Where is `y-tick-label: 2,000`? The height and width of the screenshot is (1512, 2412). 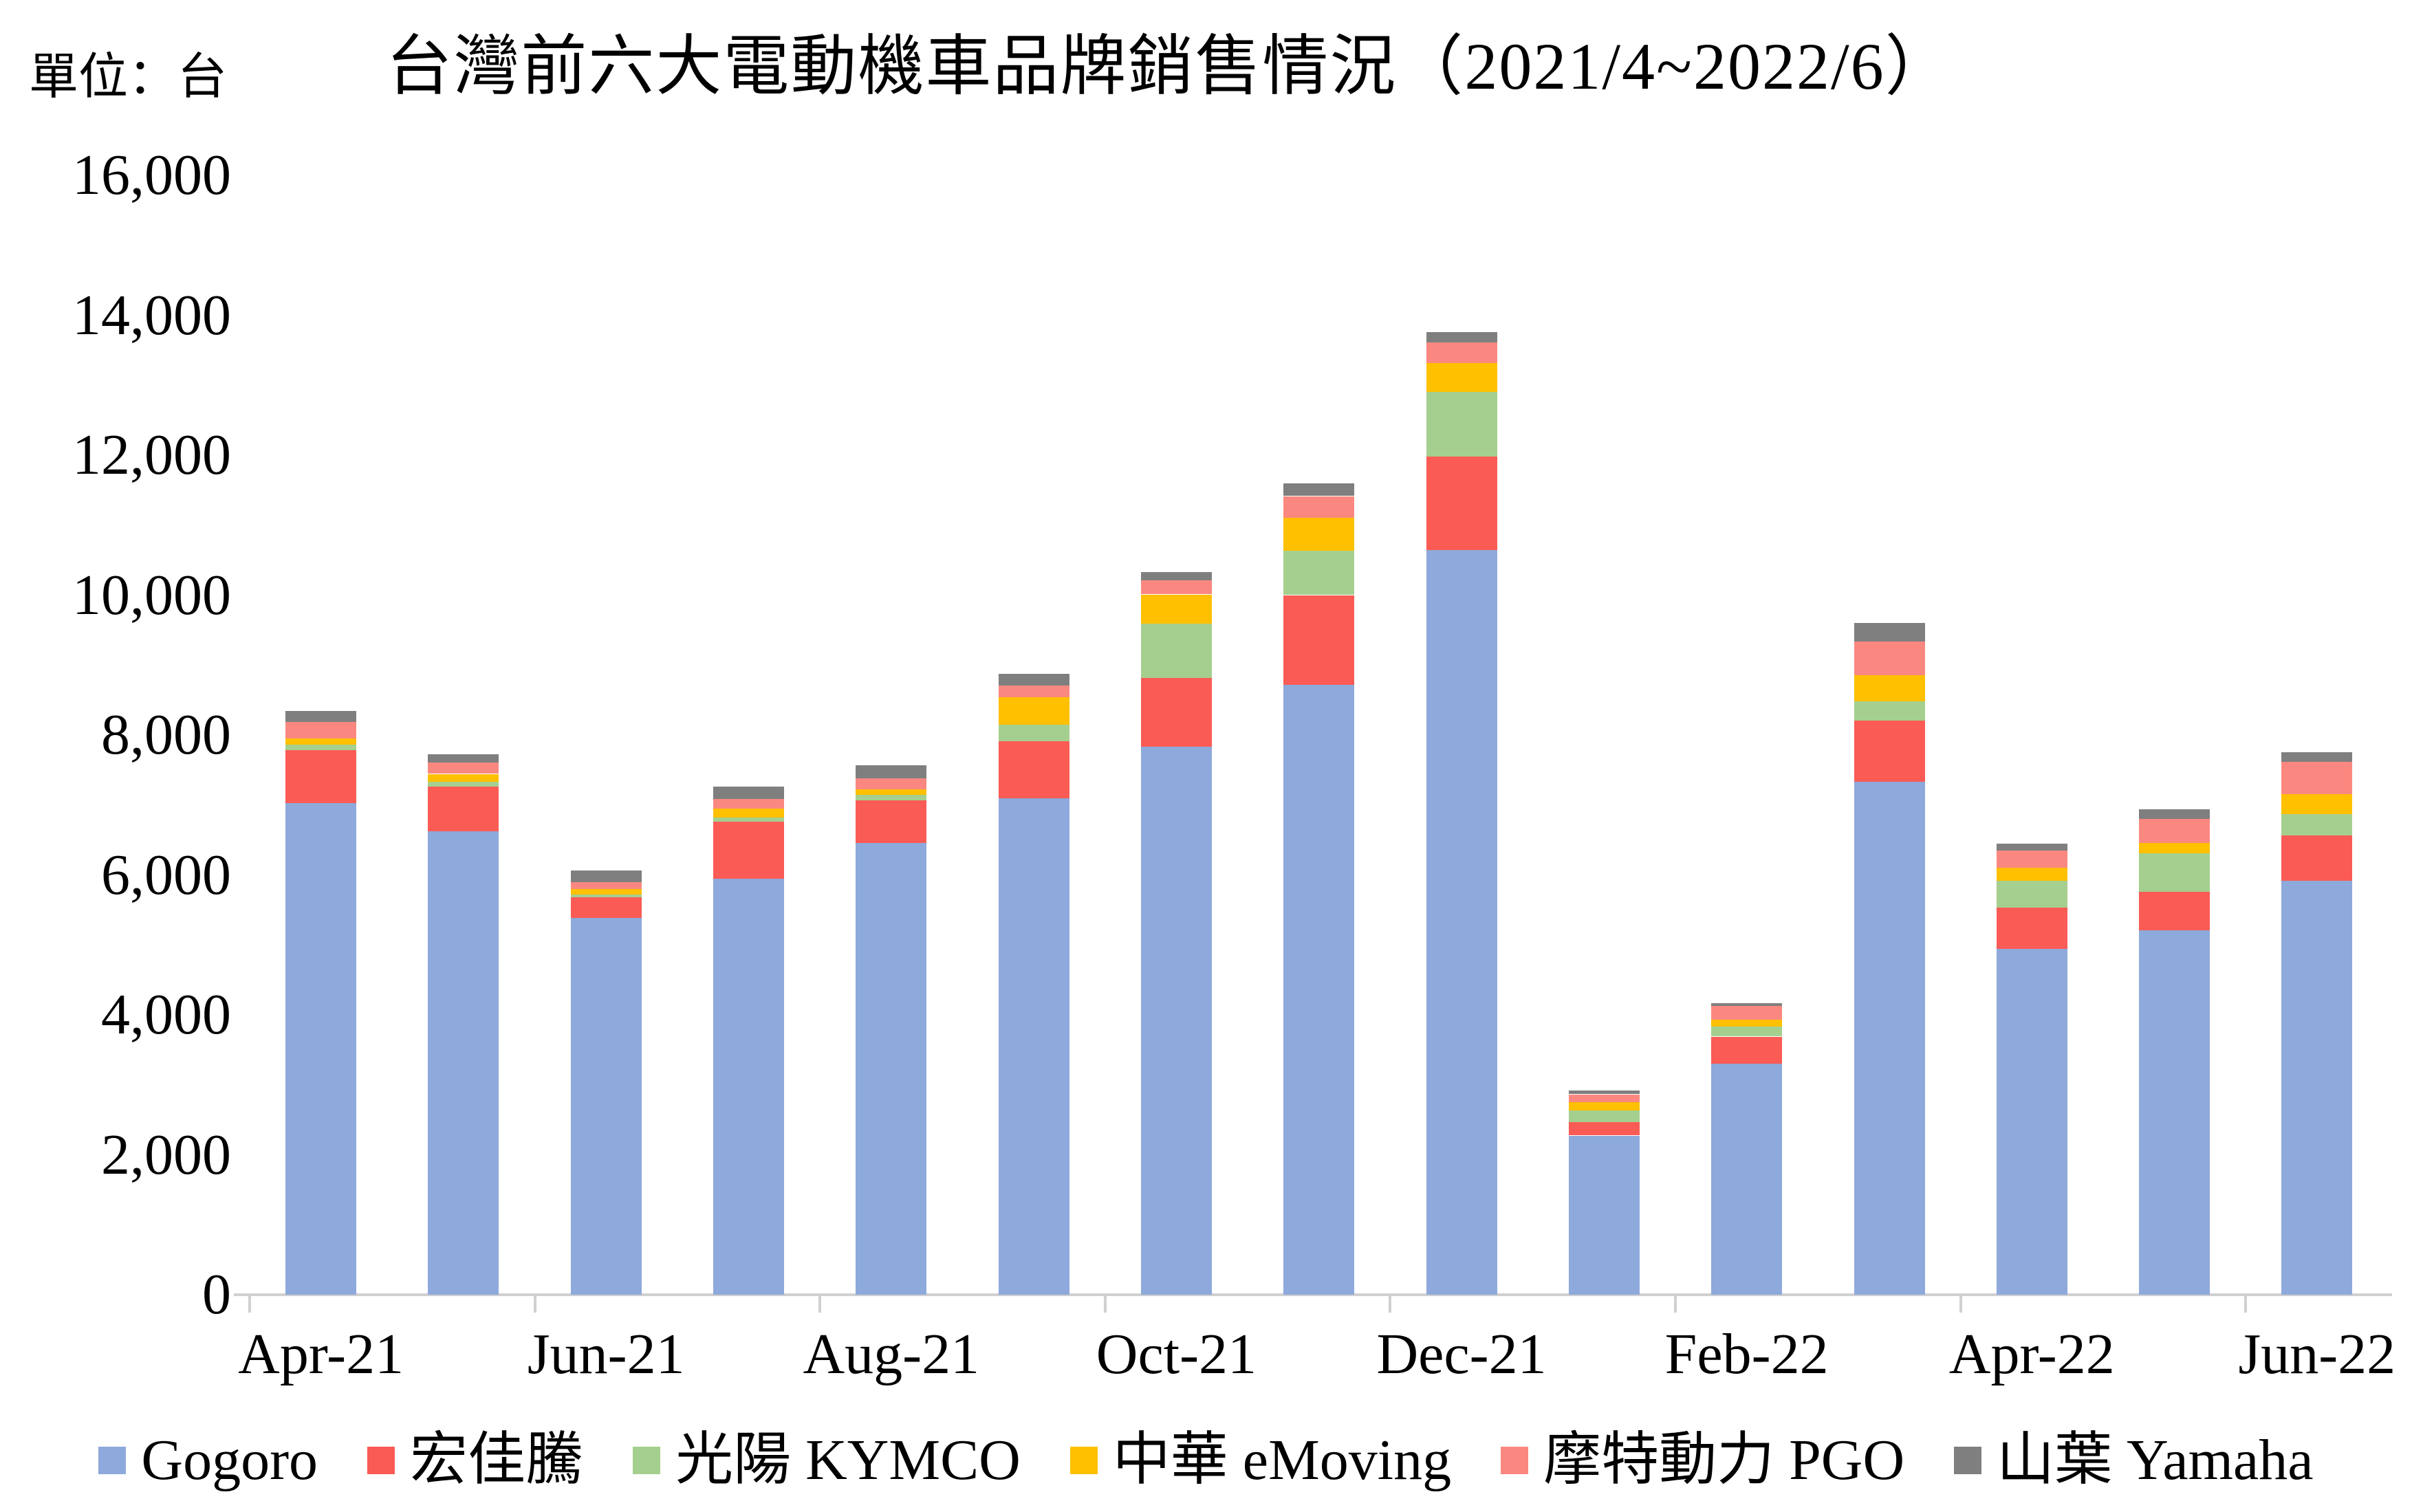
y-tick-label: 2,000 is located at coordinates (166, 1154).